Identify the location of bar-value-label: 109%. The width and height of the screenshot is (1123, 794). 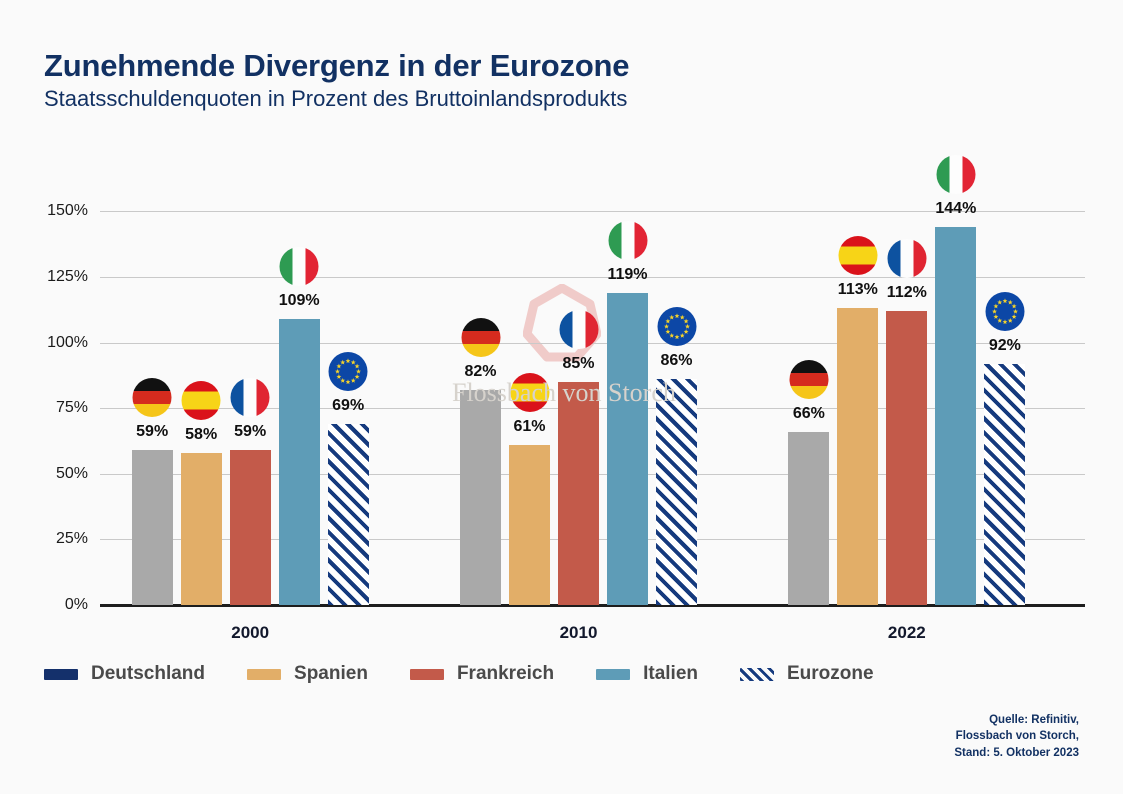
(299, 300).